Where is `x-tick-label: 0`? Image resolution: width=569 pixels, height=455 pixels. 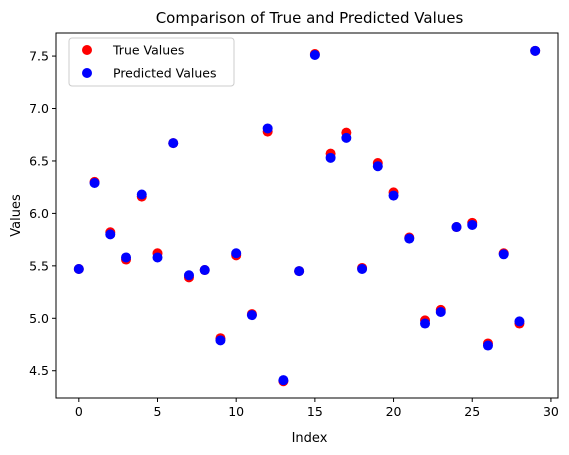
x-tick-label: 0 is located at coordinates (79, 411).